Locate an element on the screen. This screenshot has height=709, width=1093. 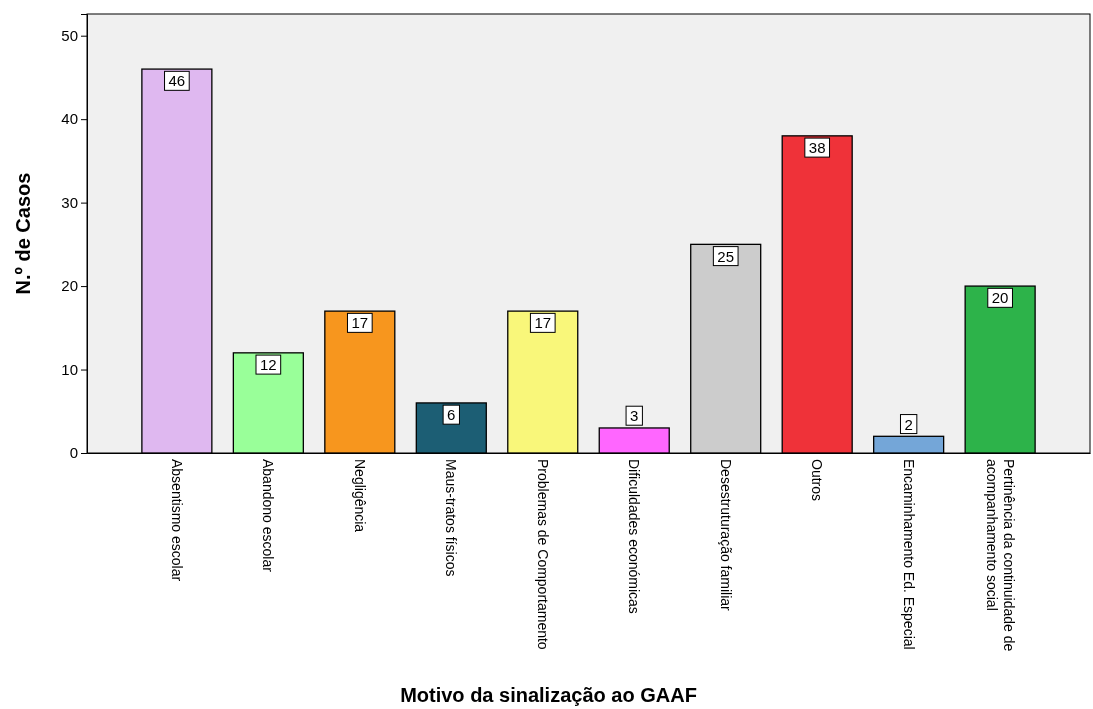
y-axis-title: N.º de Casos is located at coordinates (23, 233).